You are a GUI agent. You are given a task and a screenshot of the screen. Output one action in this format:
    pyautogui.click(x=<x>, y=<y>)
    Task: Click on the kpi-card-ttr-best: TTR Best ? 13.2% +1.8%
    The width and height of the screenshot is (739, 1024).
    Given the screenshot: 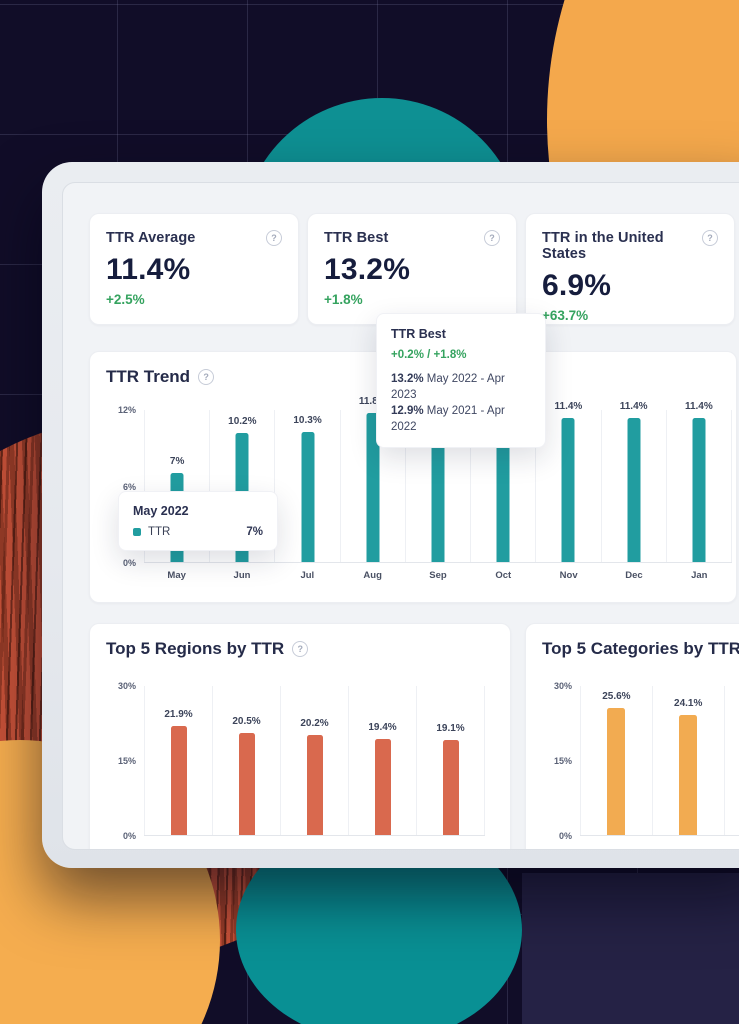 What is the action you would take?
    pyautogui.click(x=412, y=269)
    